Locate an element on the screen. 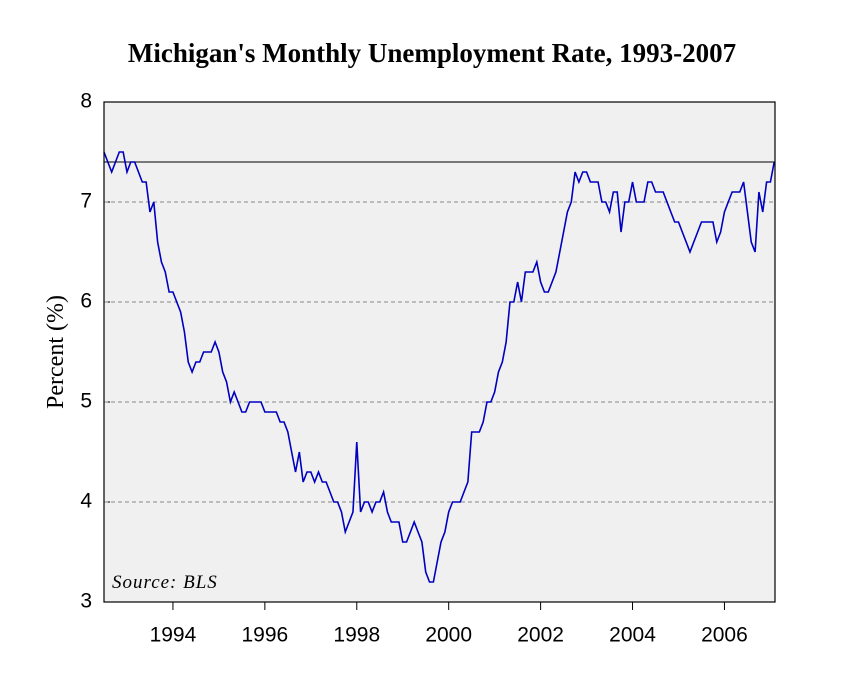  x-tick-label: 2000 is located at coordinates (448, 635).